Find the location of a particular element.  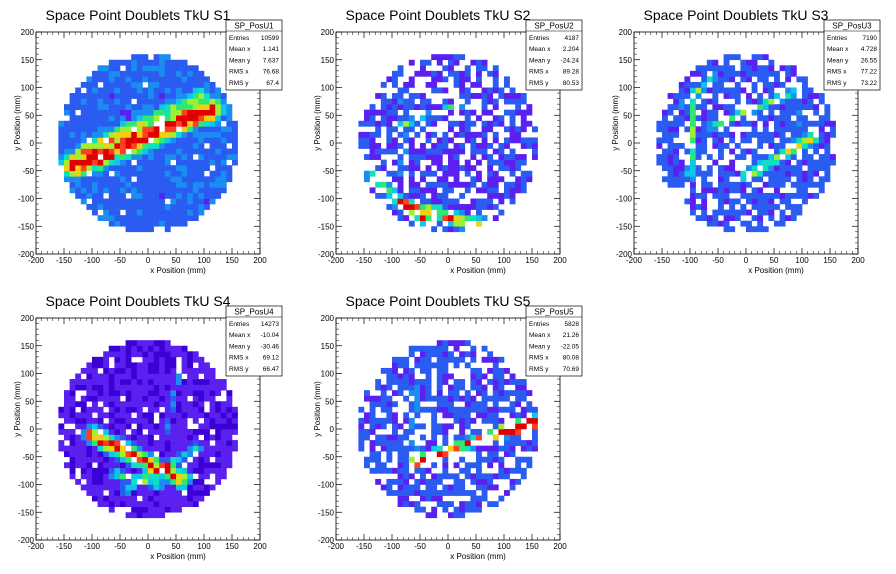

y-tick-label: 50 is located at coordinates (627, 115).